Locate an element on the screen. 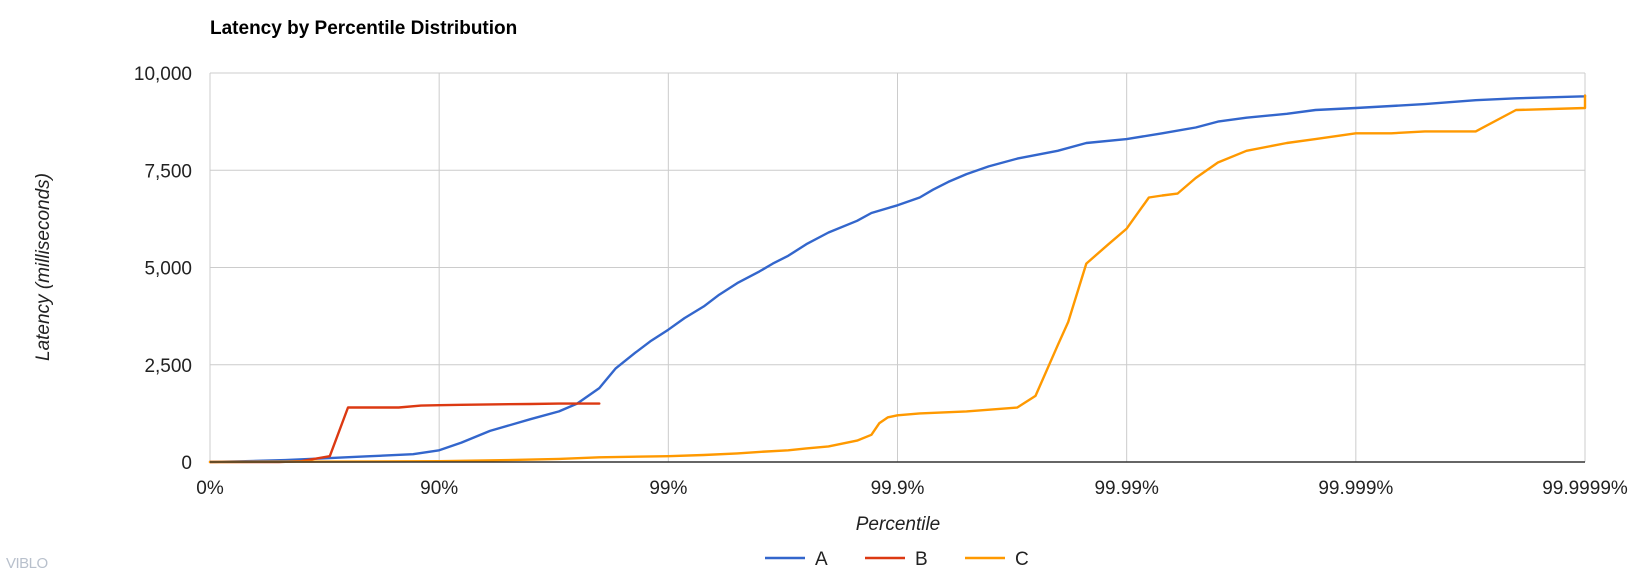 This screenshot has width=1650, height=578. x-axis-ticks: 0% 90% 99% 99.9% 99.99% 99.999% 99.9999% is located at coordinates (912, 488).